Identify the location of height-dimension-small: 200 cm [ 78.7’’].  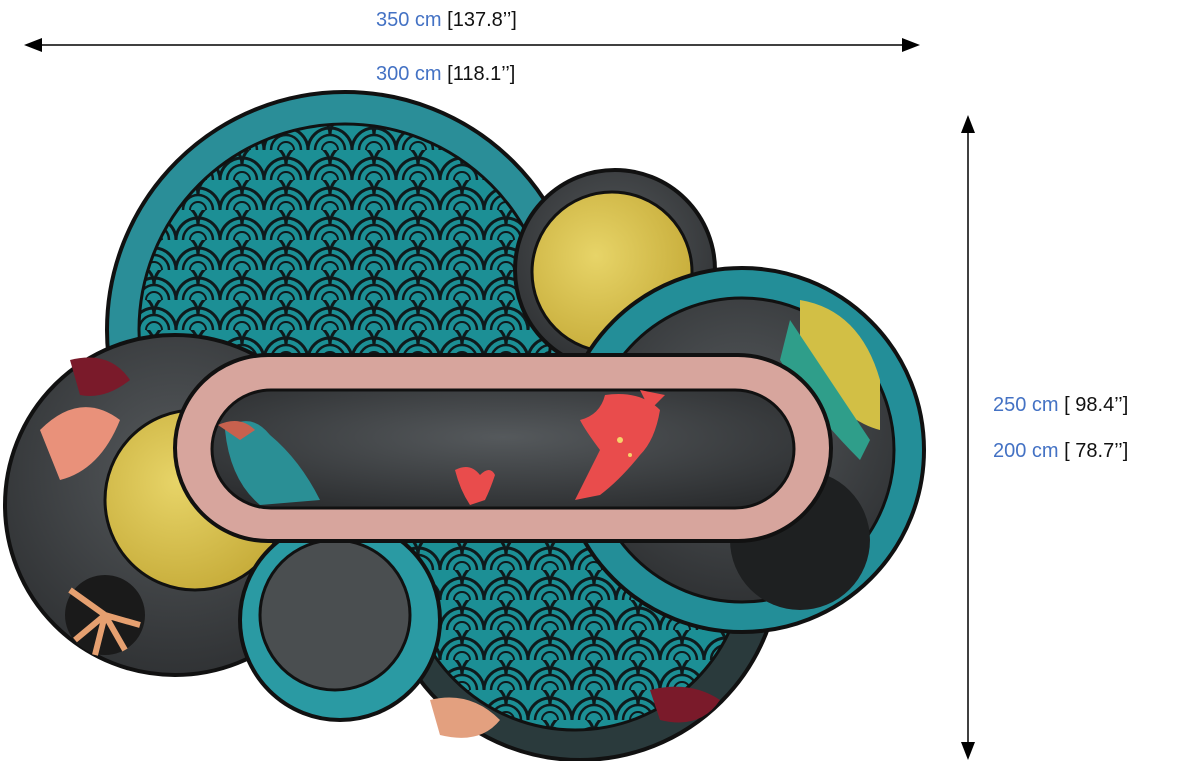
(1060, 451).